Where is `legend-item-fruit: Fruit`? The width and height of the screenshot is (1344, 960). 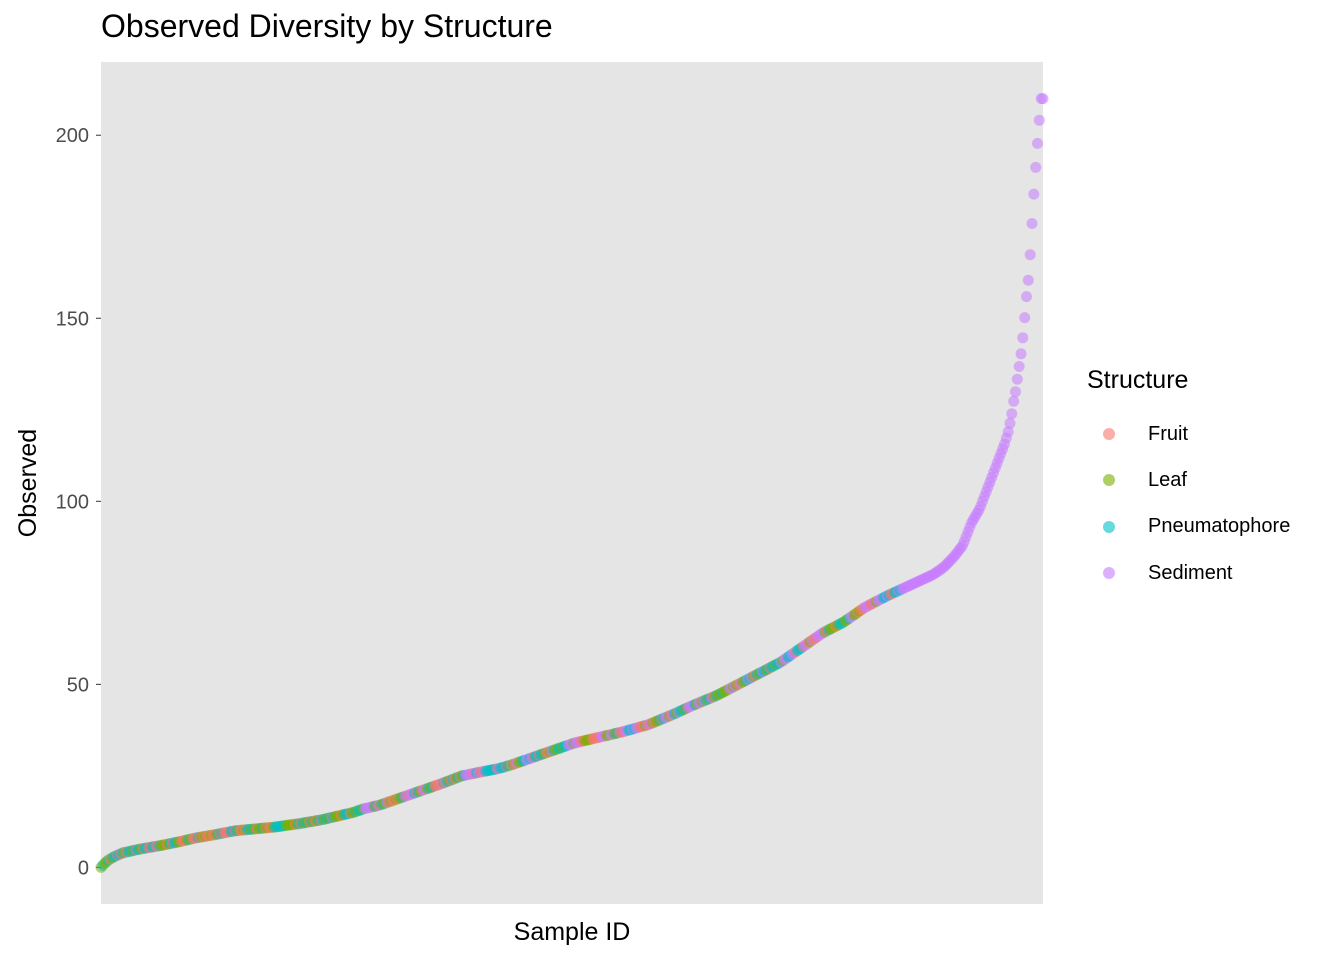 legend-item-fruit: Fruit is located at coordinates (1188, 434).